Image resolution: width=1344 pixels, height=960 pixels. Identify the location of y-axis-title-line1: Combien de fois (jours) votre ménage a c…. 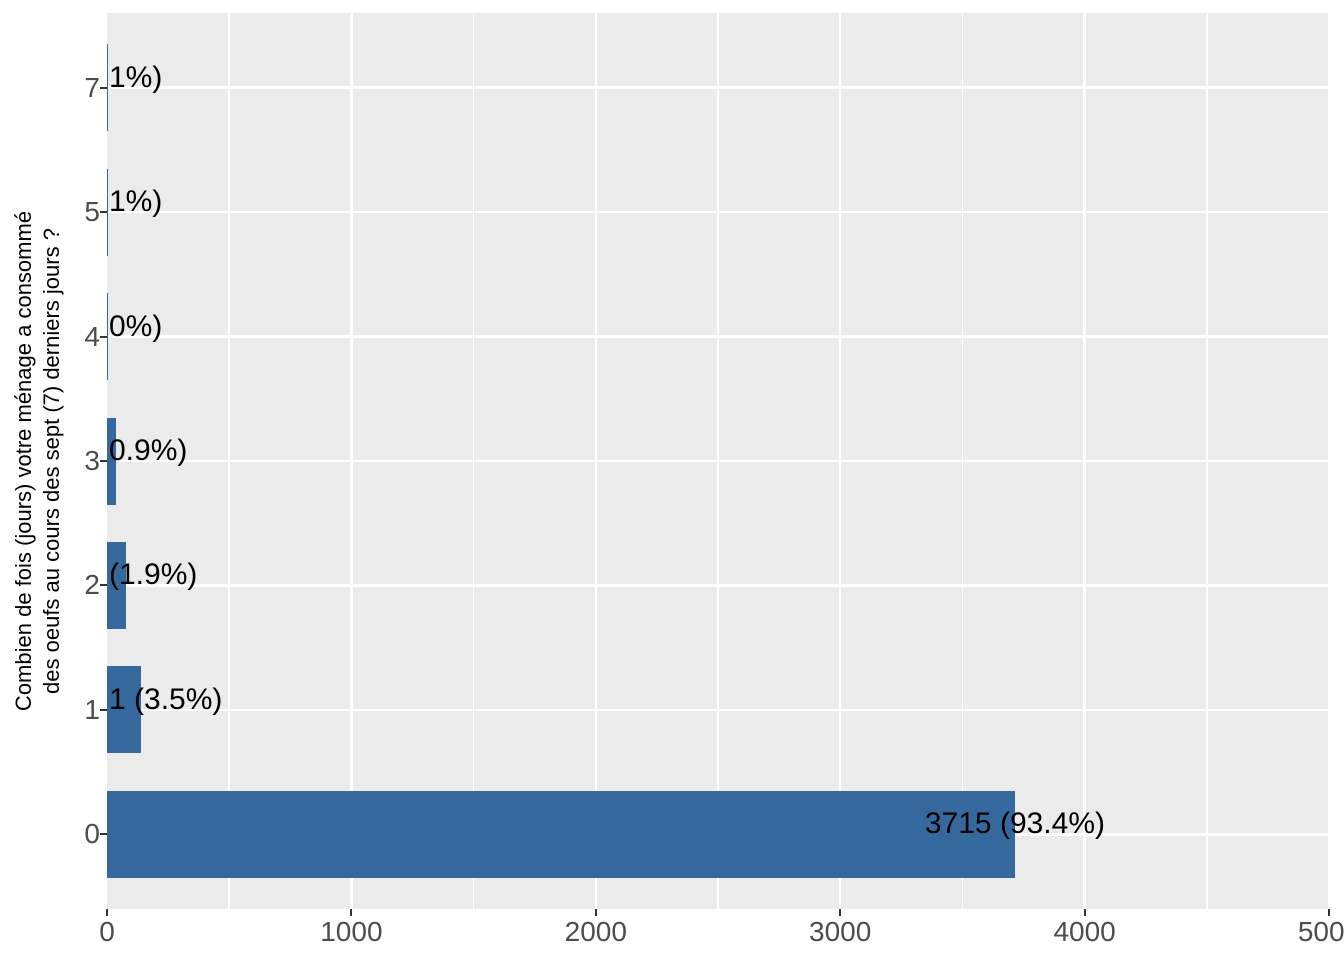
(23, 461).